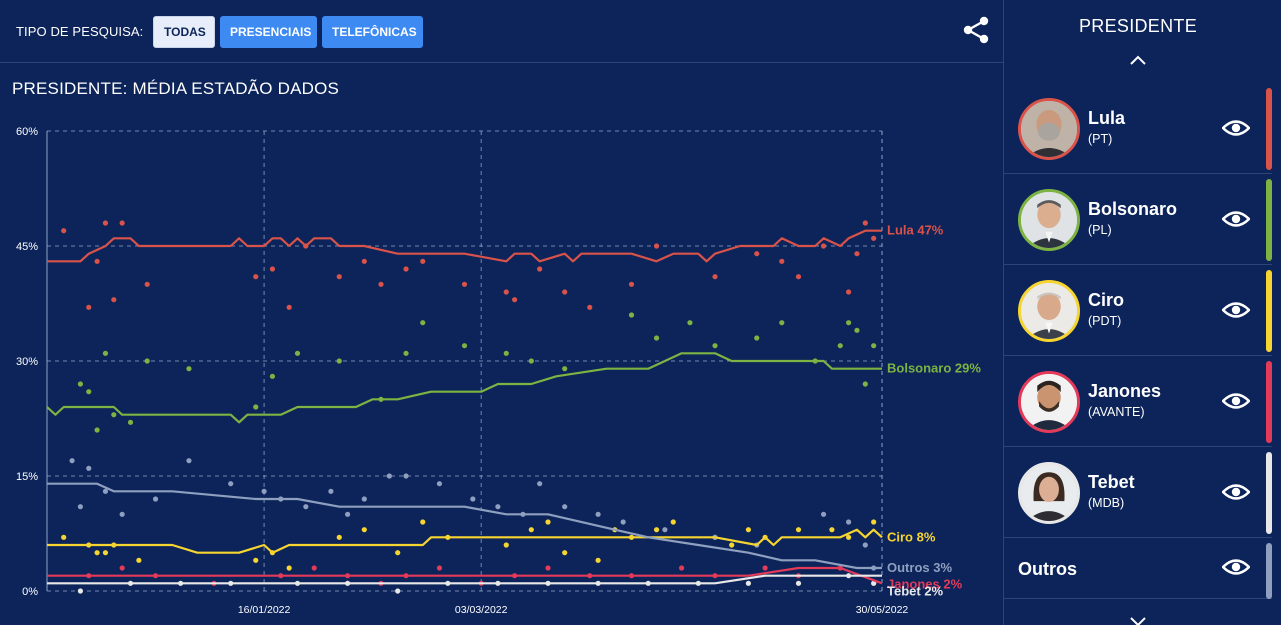 This screenshot has width=1281, height=625. I want to click on filter-presenciais-button: PRESENCIAIS, so click(268, 32).